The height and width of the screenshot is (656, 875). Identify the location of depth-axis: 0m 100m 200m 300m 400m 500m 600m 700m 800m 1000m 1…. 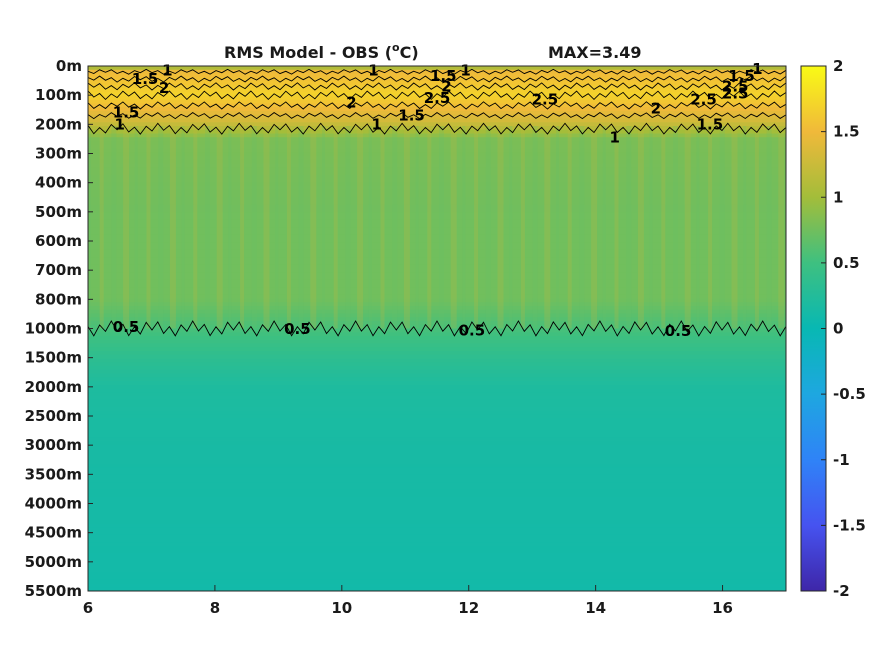
(59, 328).